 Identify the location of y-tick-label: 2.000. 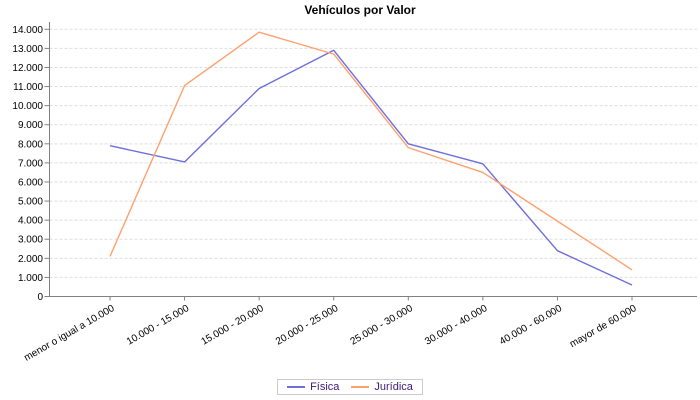
(30, 259).